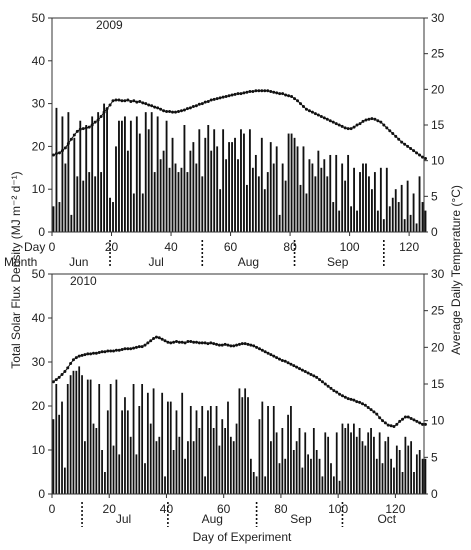 This screenshot has height=550, width=471. What do you see at coordinates (123, 519) in the screenshot?
I see `month-label: Jul` at bounding box center [123, 519].